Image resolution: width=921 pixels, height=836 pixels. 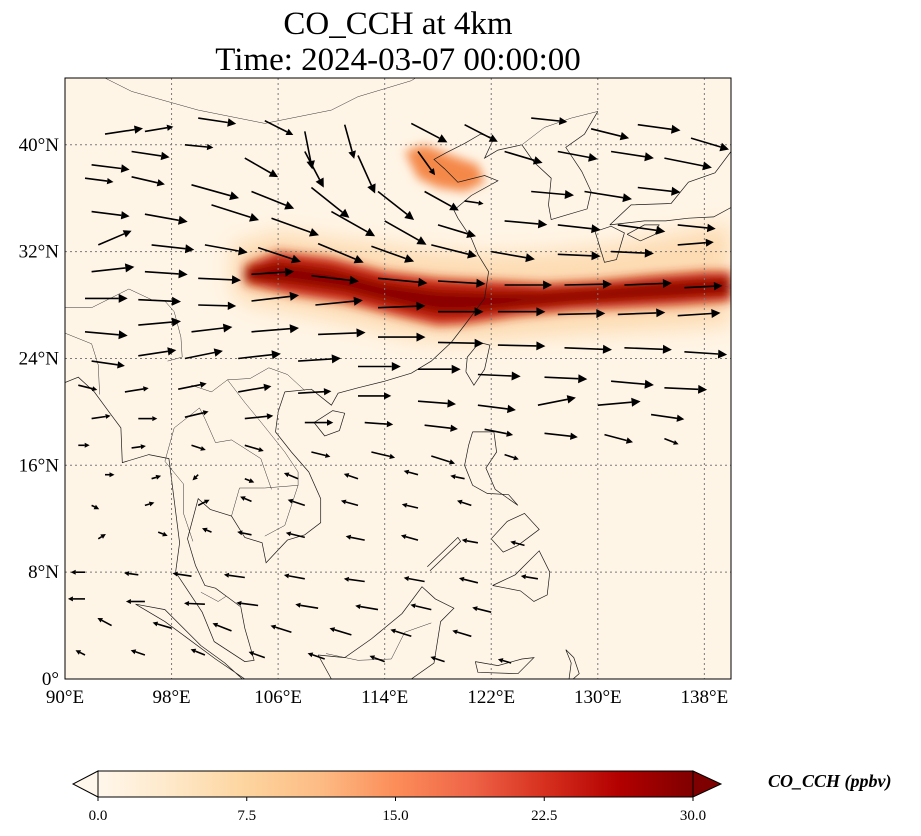 I want to click on longitude-tick-labels: 90°E 98°E 106°E 114°E 122°E 130°E 138°E, so click(x=387, y=697).